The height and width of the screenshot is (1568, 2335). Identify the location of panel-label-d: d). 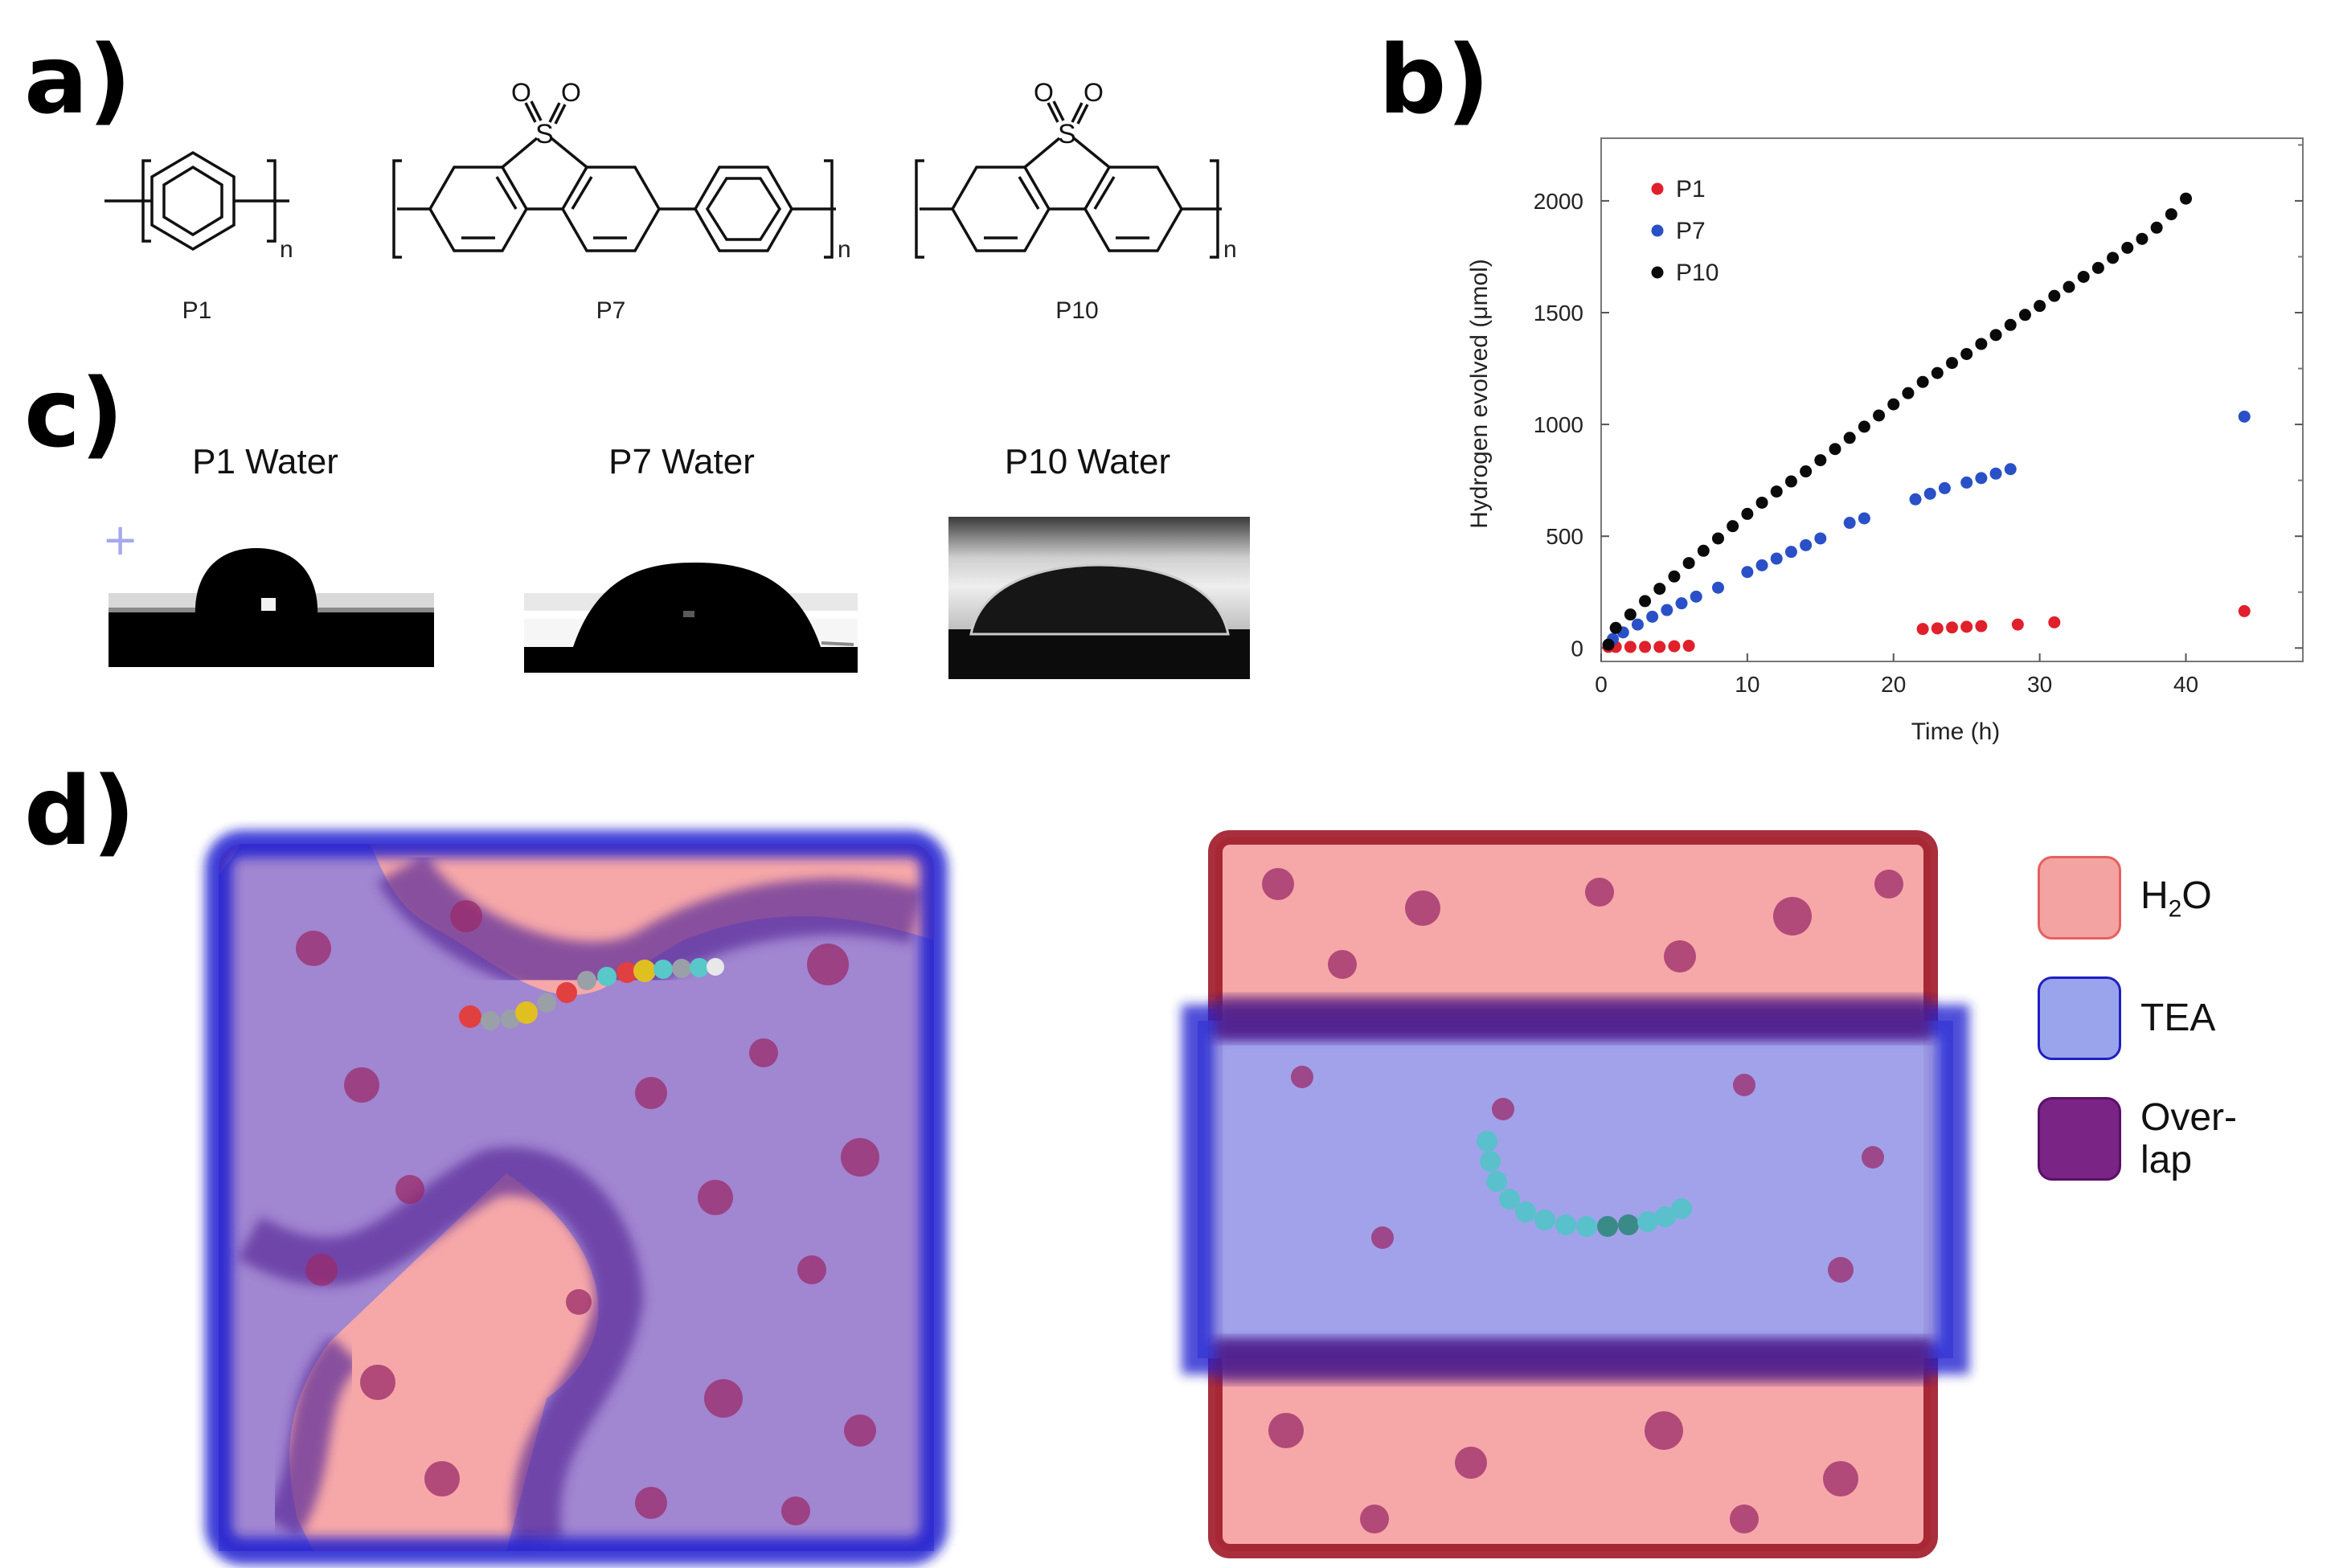
(80, 810).